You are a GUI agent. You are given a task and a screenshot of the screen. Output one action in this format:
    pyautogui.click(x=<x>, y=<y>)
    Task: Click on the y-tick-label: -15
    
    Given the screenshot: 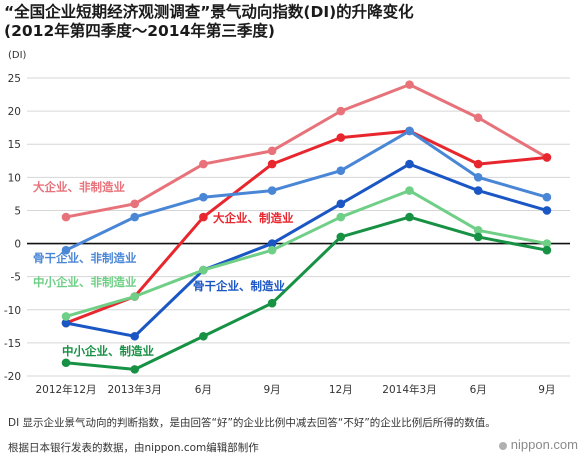 What is the action you would take?
    pyautogui.click(x=12, y=344)
    